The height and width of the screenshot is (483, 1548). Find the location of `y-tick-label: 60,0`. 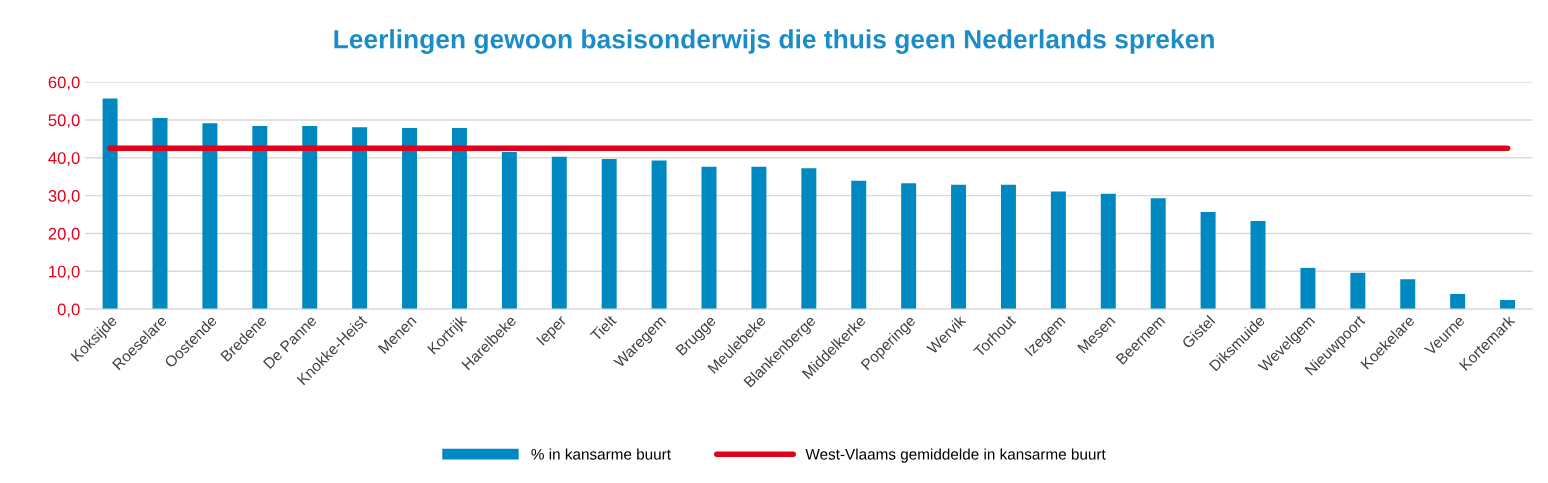

y-tick-label: 60,0 is located at coordinates (64, 83).